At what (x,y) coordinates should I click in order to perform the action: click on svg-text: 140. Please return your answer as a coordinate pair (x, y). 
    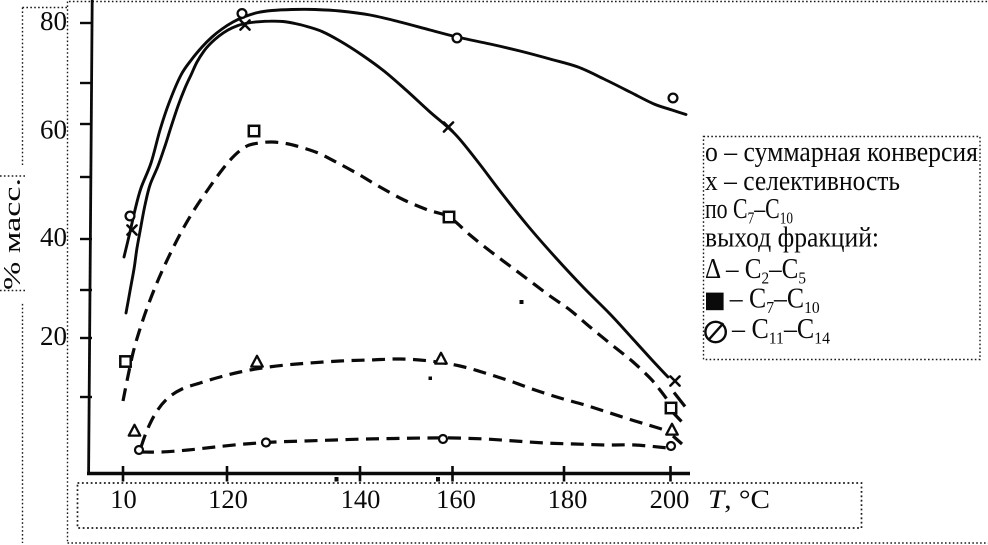
    Looking at the image, I should click on (361, 499).